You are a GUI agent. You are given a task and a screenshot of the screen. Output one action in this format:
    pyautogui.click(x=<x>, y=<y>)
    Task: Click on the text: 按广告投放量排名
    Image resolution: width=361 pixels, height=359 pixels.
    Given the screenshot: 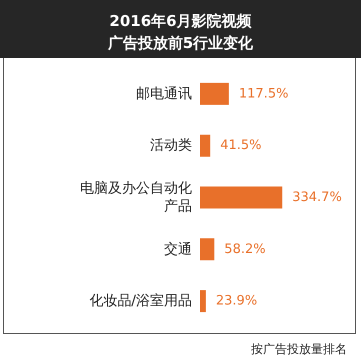 What is the action you would take?
    pyautogui.click(x=299, y=349)
    